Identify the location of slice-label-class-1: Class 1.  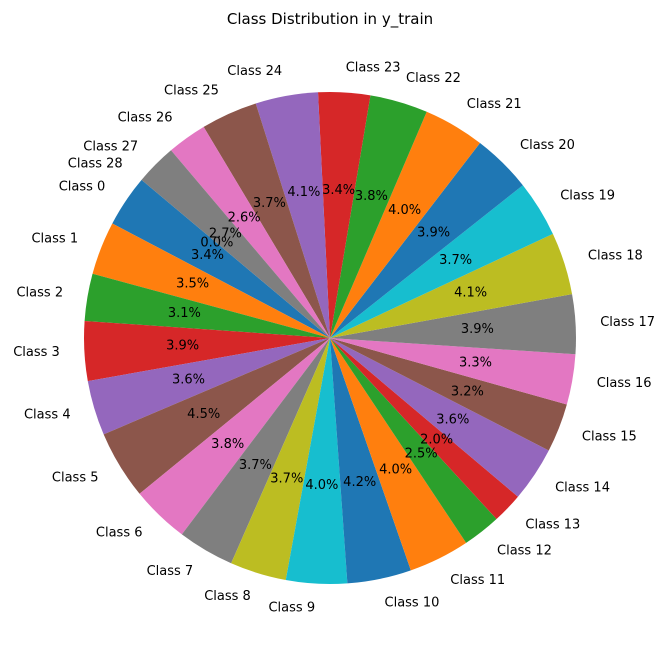
(54, 239).